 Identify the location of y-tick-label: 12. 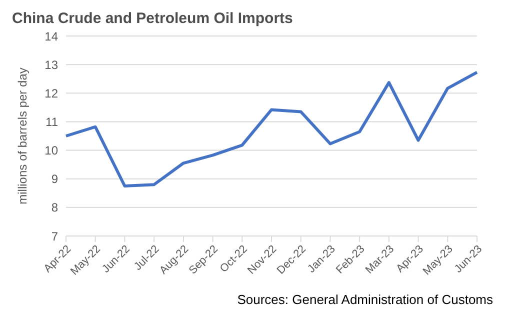
(51, 93).